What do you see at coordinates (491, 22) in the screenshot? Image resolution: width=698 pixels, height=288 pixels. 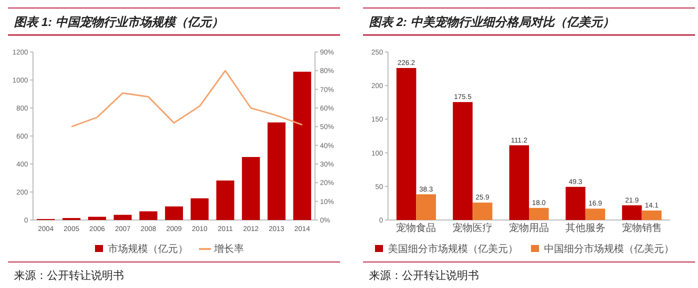 I see `chart-title: 图表 2: 中美宠物行业细分格局对比（亿美元）` at bounding box center [491, 22].